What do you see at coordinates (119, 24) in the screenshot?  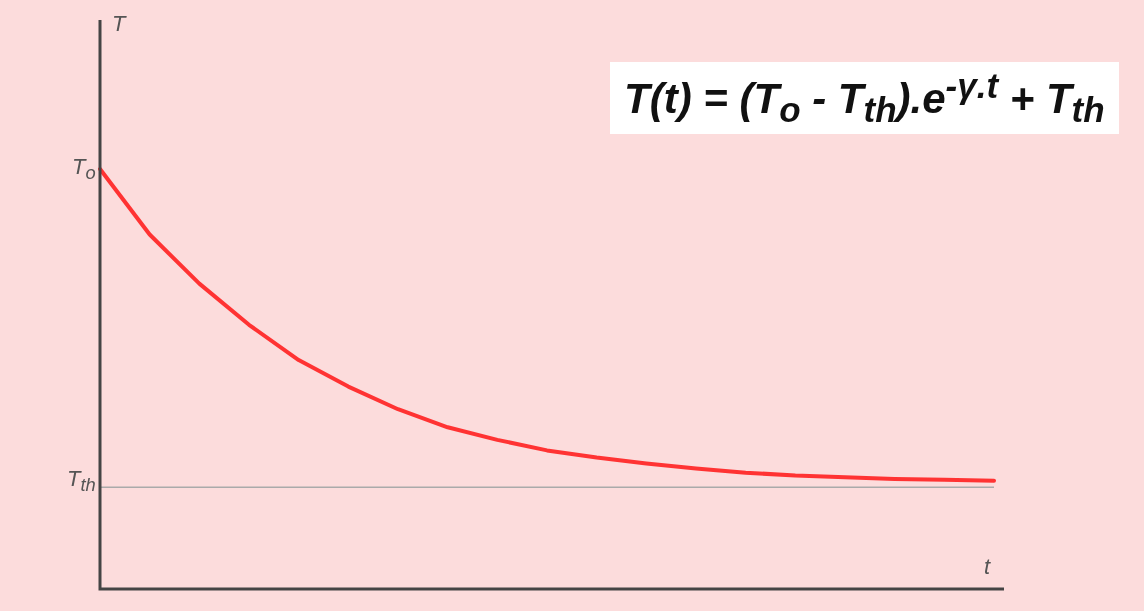 I see `text: T` at bounding box center [119, 24].